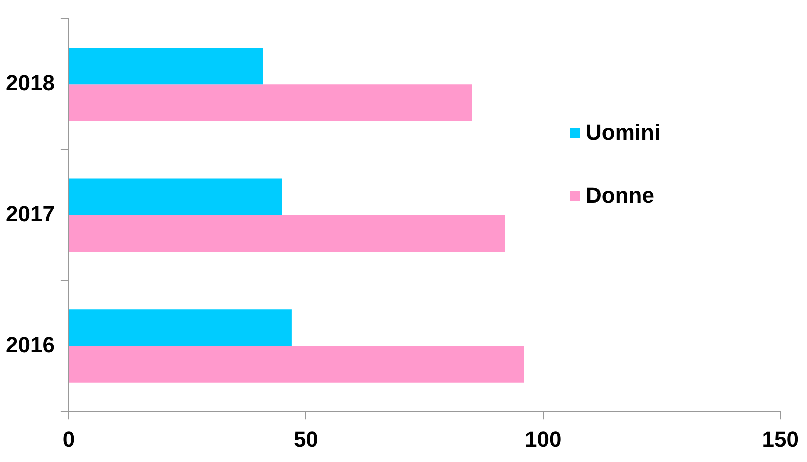 This screenshot has height=462, width=807. What do you see at coordinates (543, 439) in the screenshot?
I see `x-tick-label: 100` at bounding box center [543, 439].